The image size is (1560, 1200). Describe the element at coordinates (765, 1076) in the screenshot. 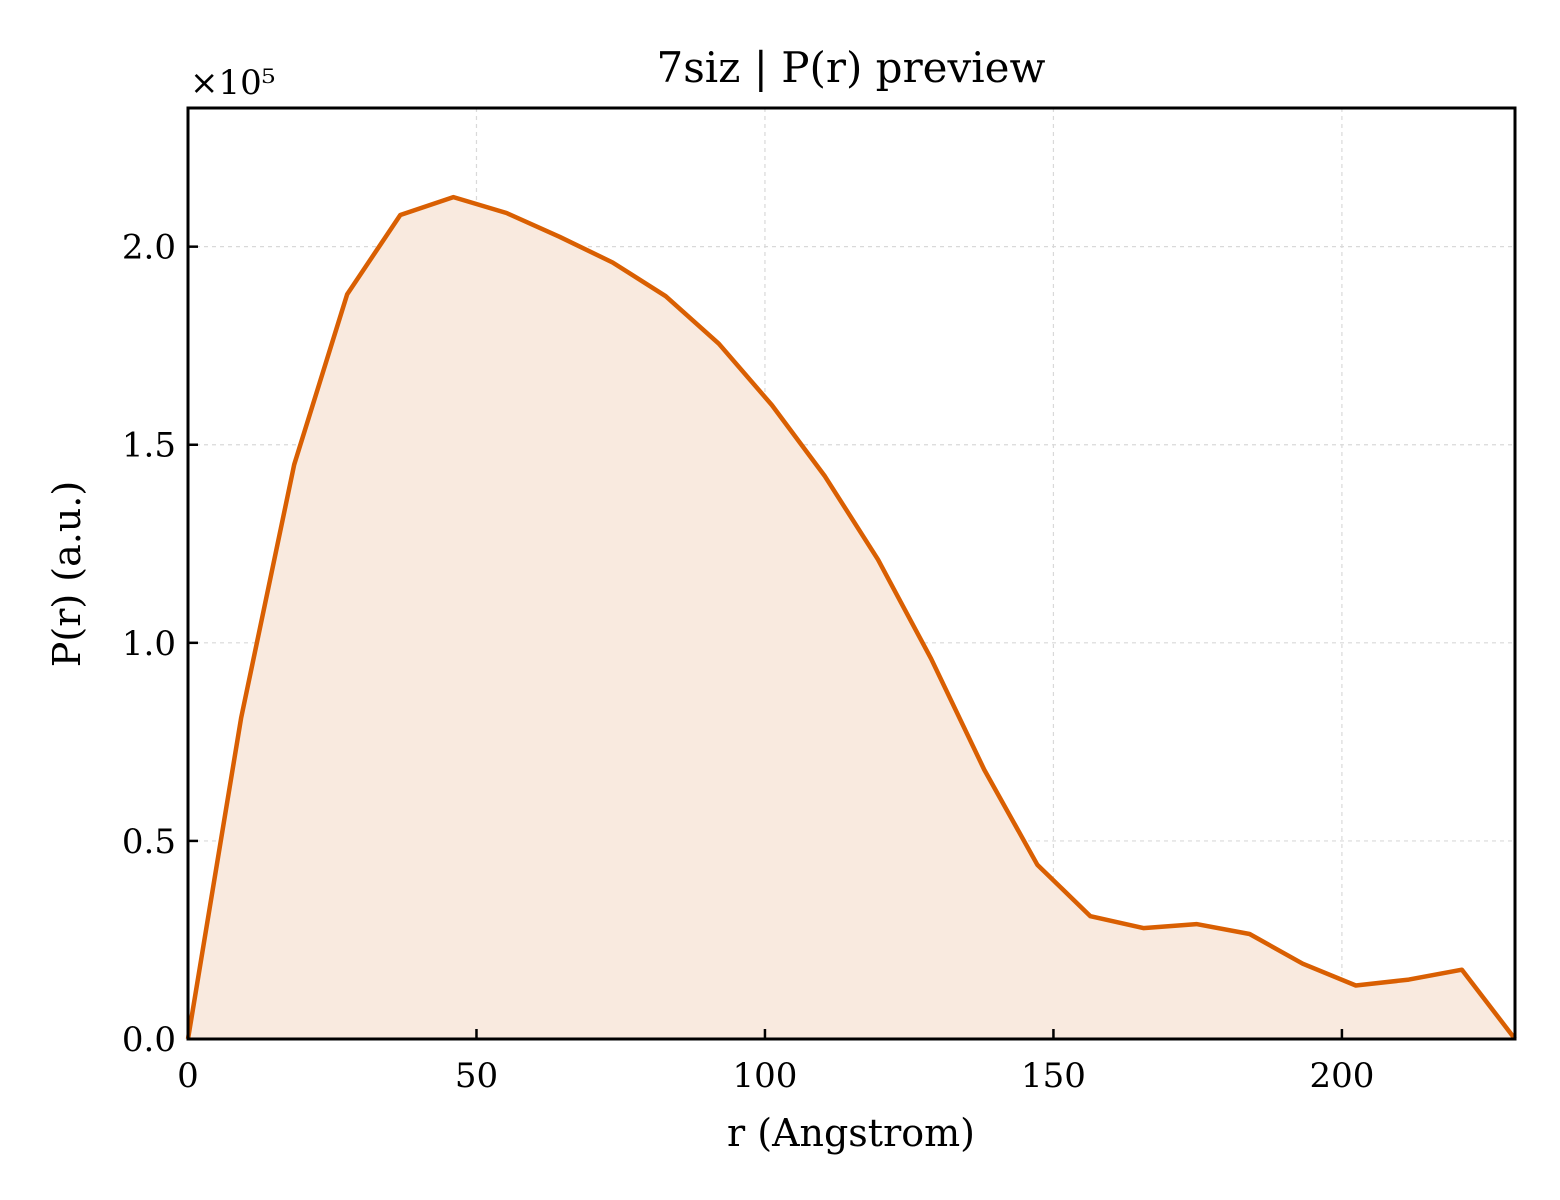

I see `x-tick-label: 100` at that location.